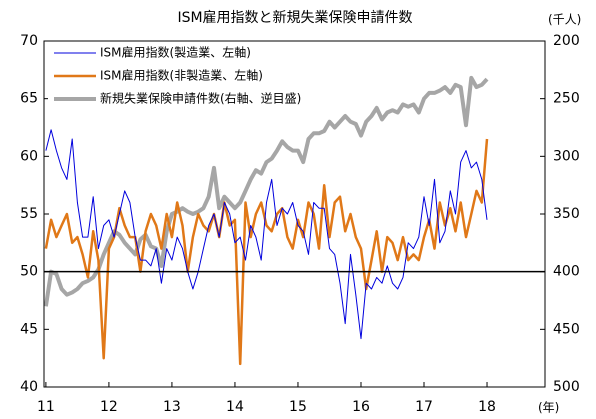 The image size is (596, 419). What do you see at coordinates (29, 41) in the screenshot?
I see `y-tick-label: 70` at bounding box center [29, 41].